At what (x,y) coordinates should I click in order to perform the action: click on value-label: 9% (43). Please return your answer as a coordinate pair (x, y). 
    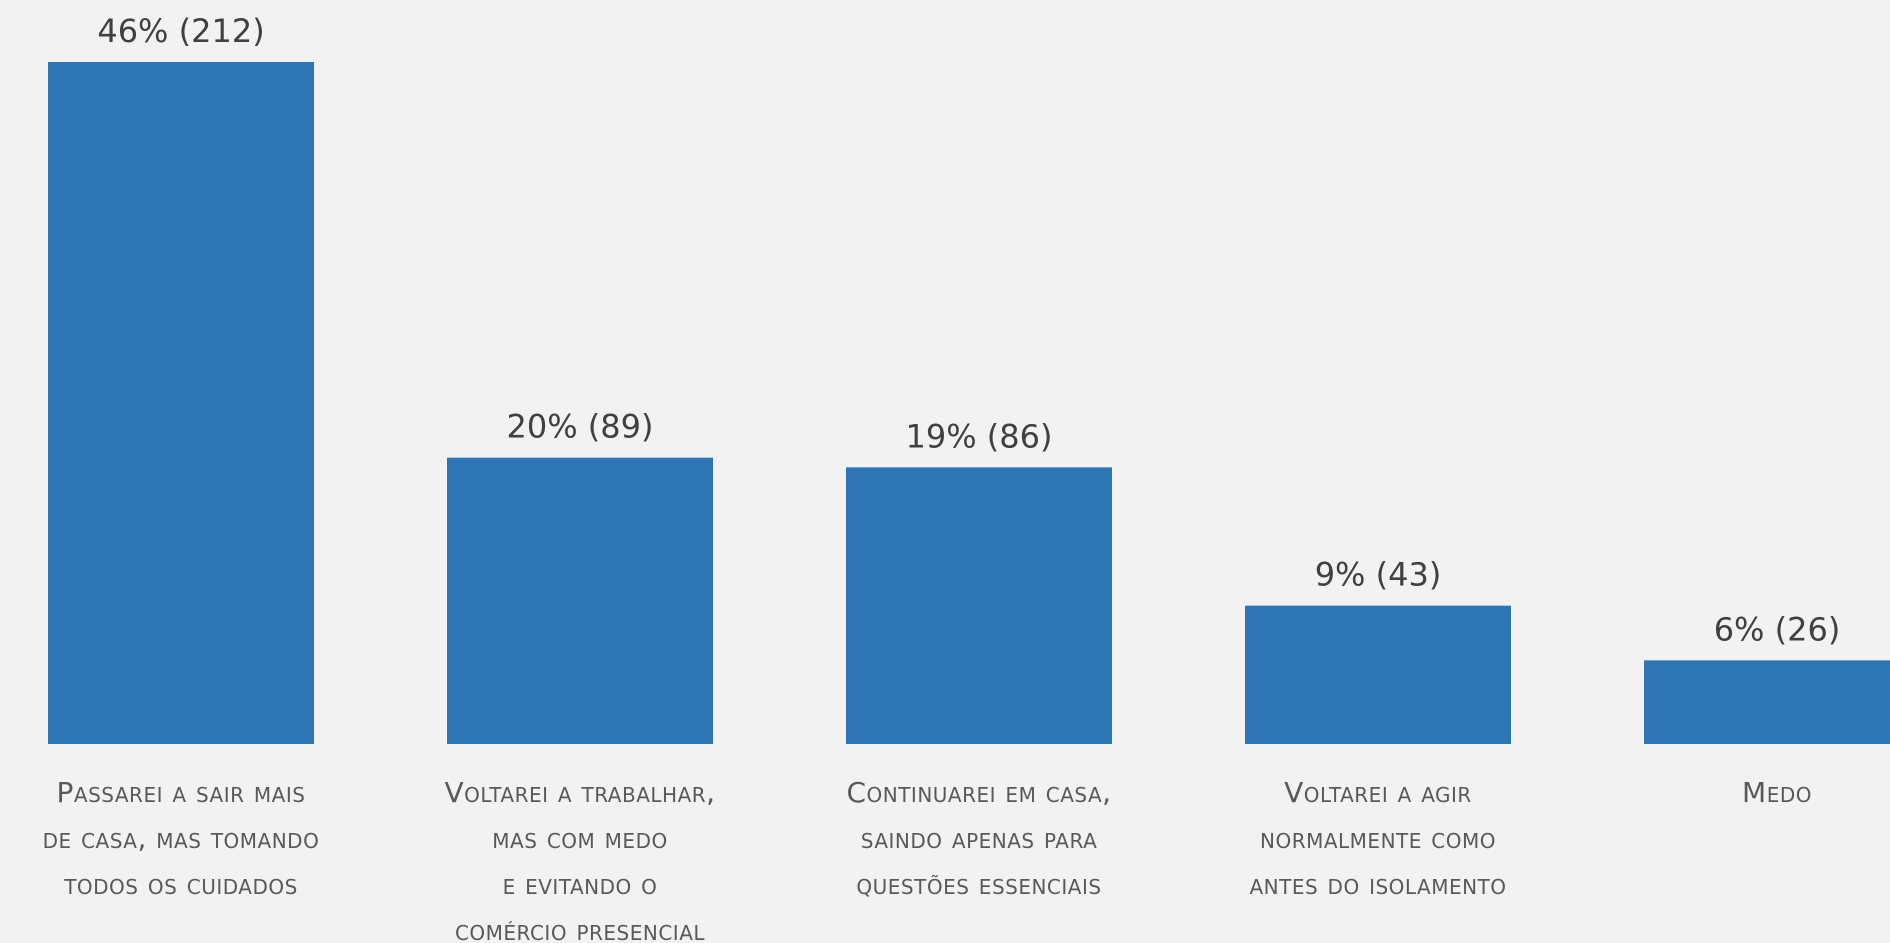
    Looking at the image, I should click on (1378, 575).